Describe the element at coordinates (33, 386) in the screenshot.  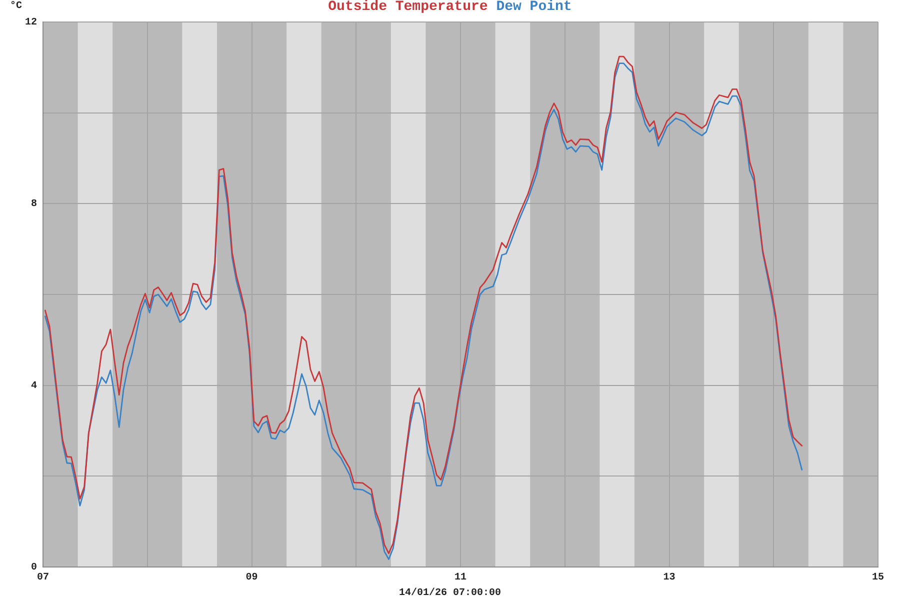
I see `y-tick-label: 4` at that location.